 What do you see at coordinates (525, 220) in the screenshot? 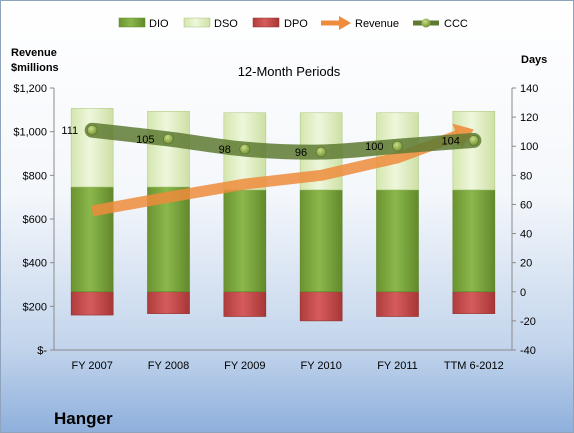
I see `right-tick-labels: -40 -20 0 20 40 60 80 100 120 140` at bounding box center [525, 220].